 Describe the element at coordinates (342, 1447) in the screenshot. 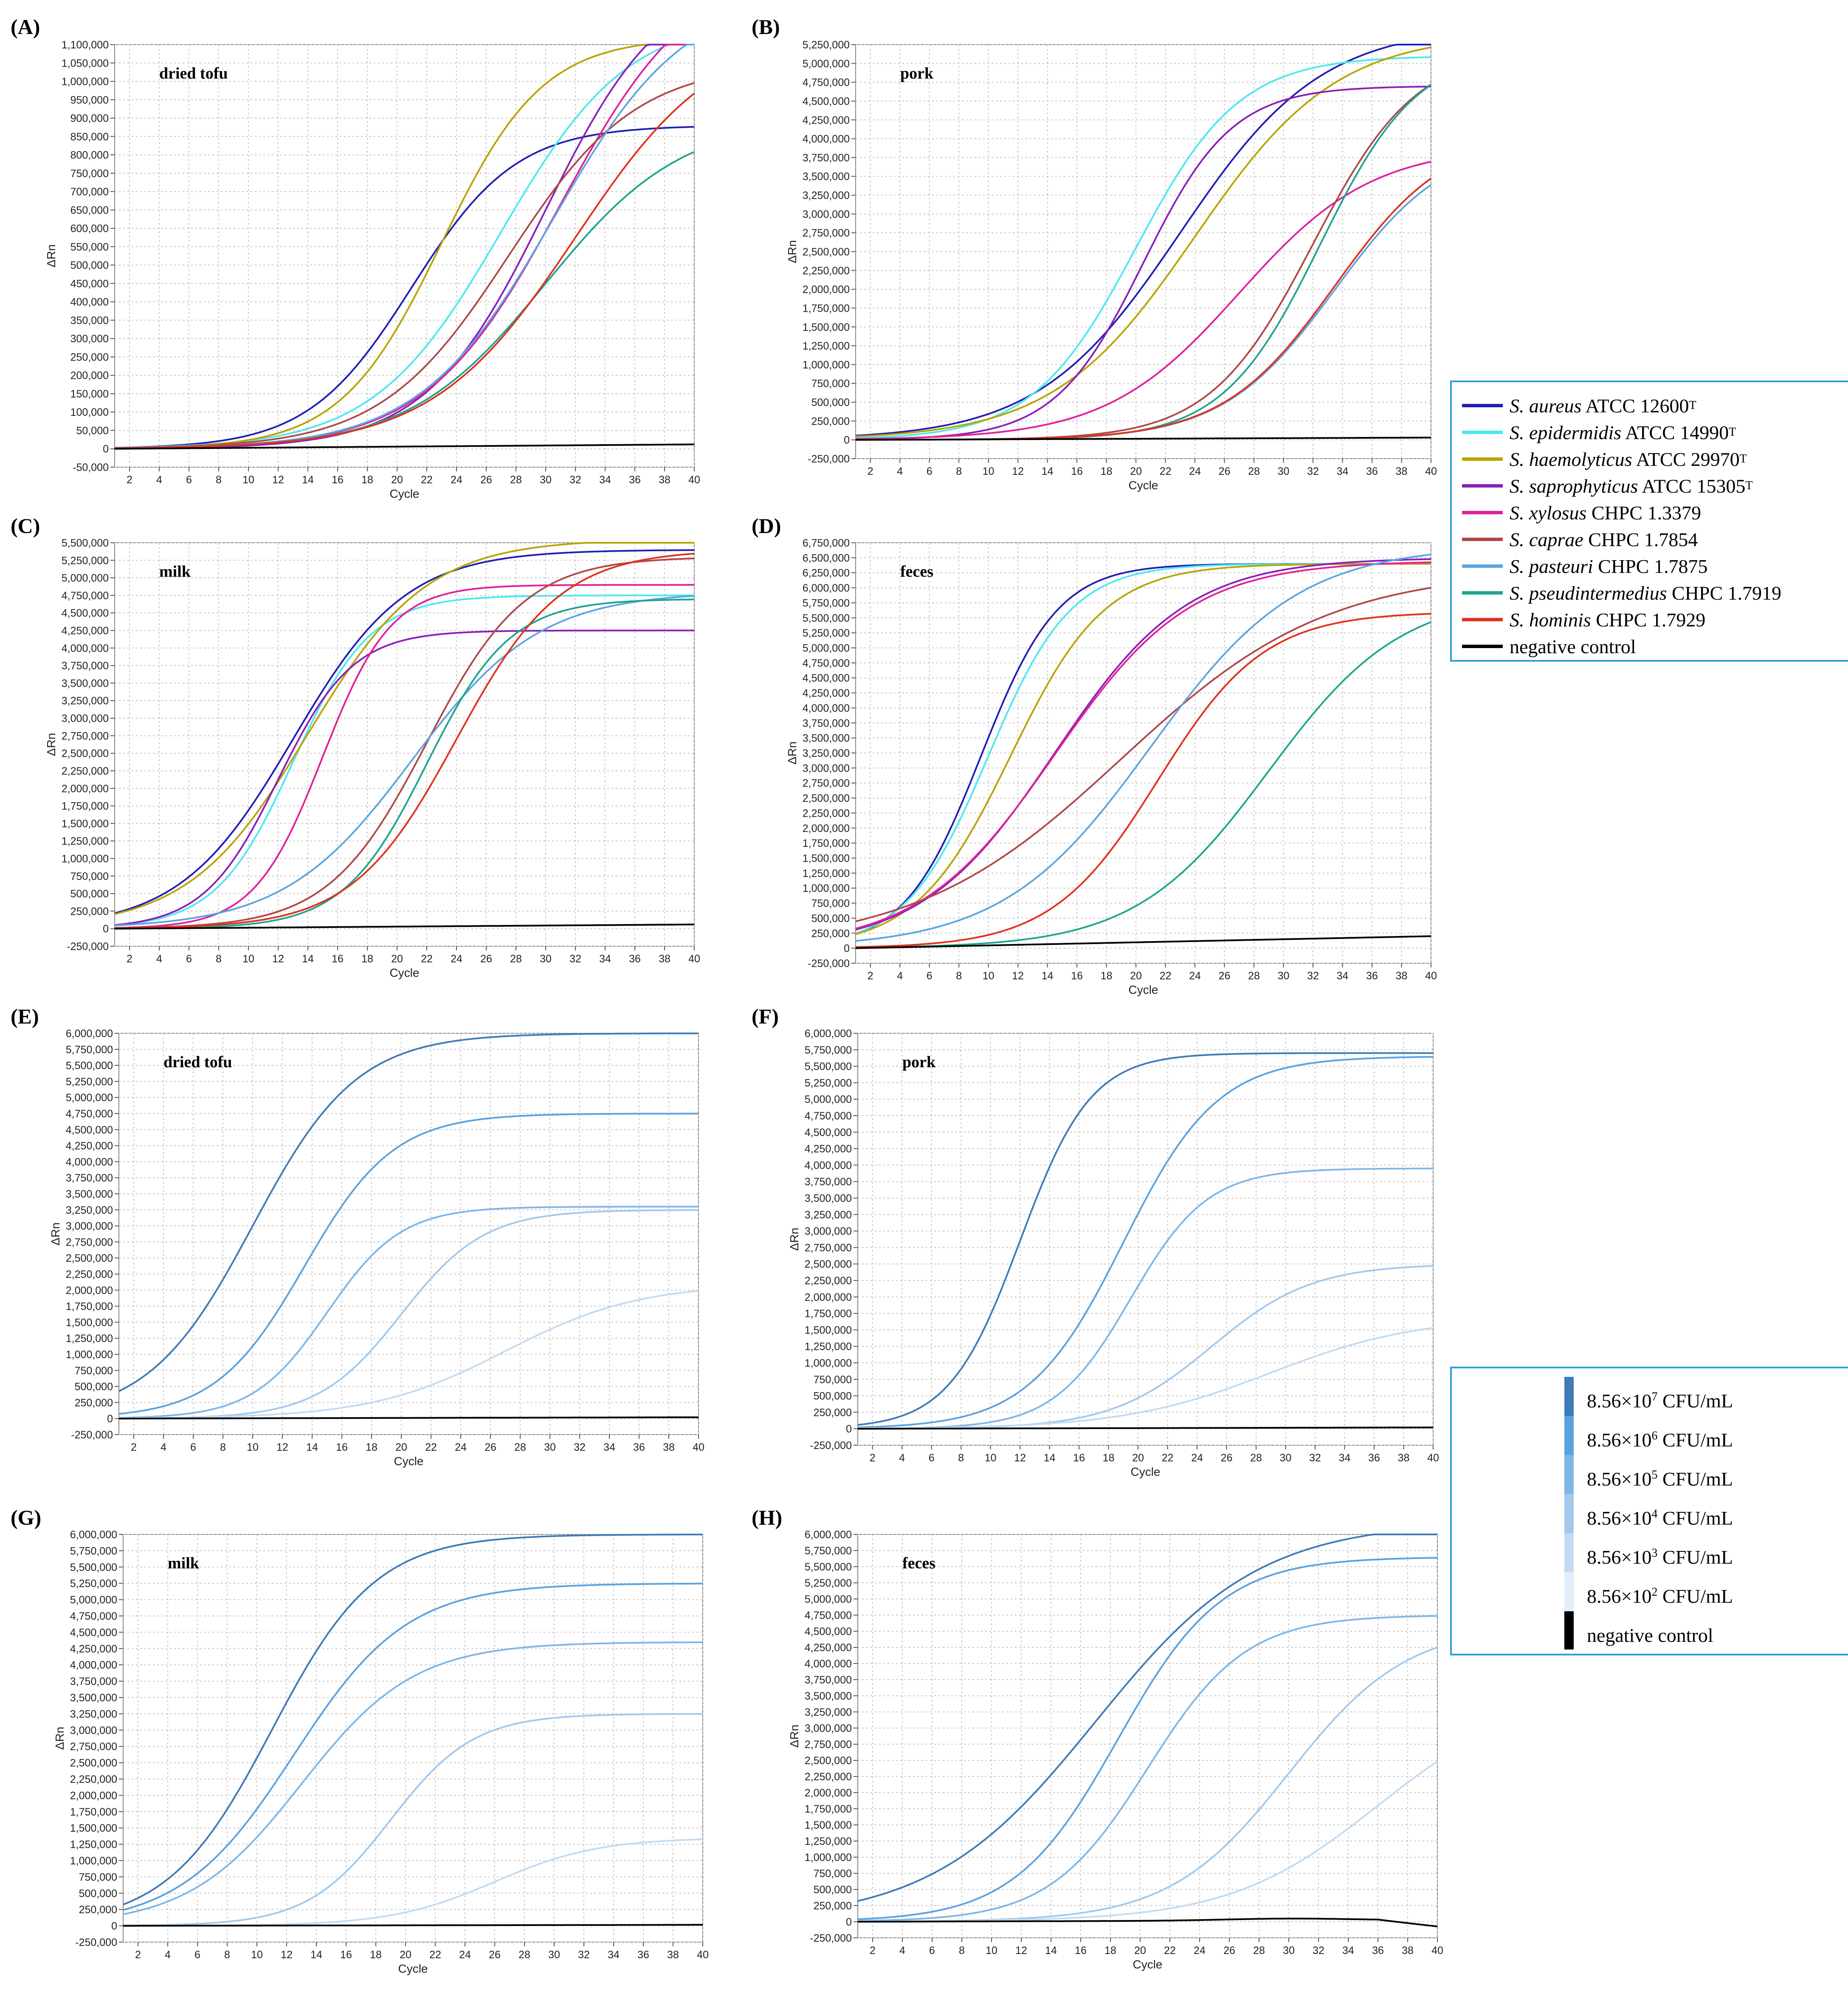

I see `x-tick-label: 16` at that location.